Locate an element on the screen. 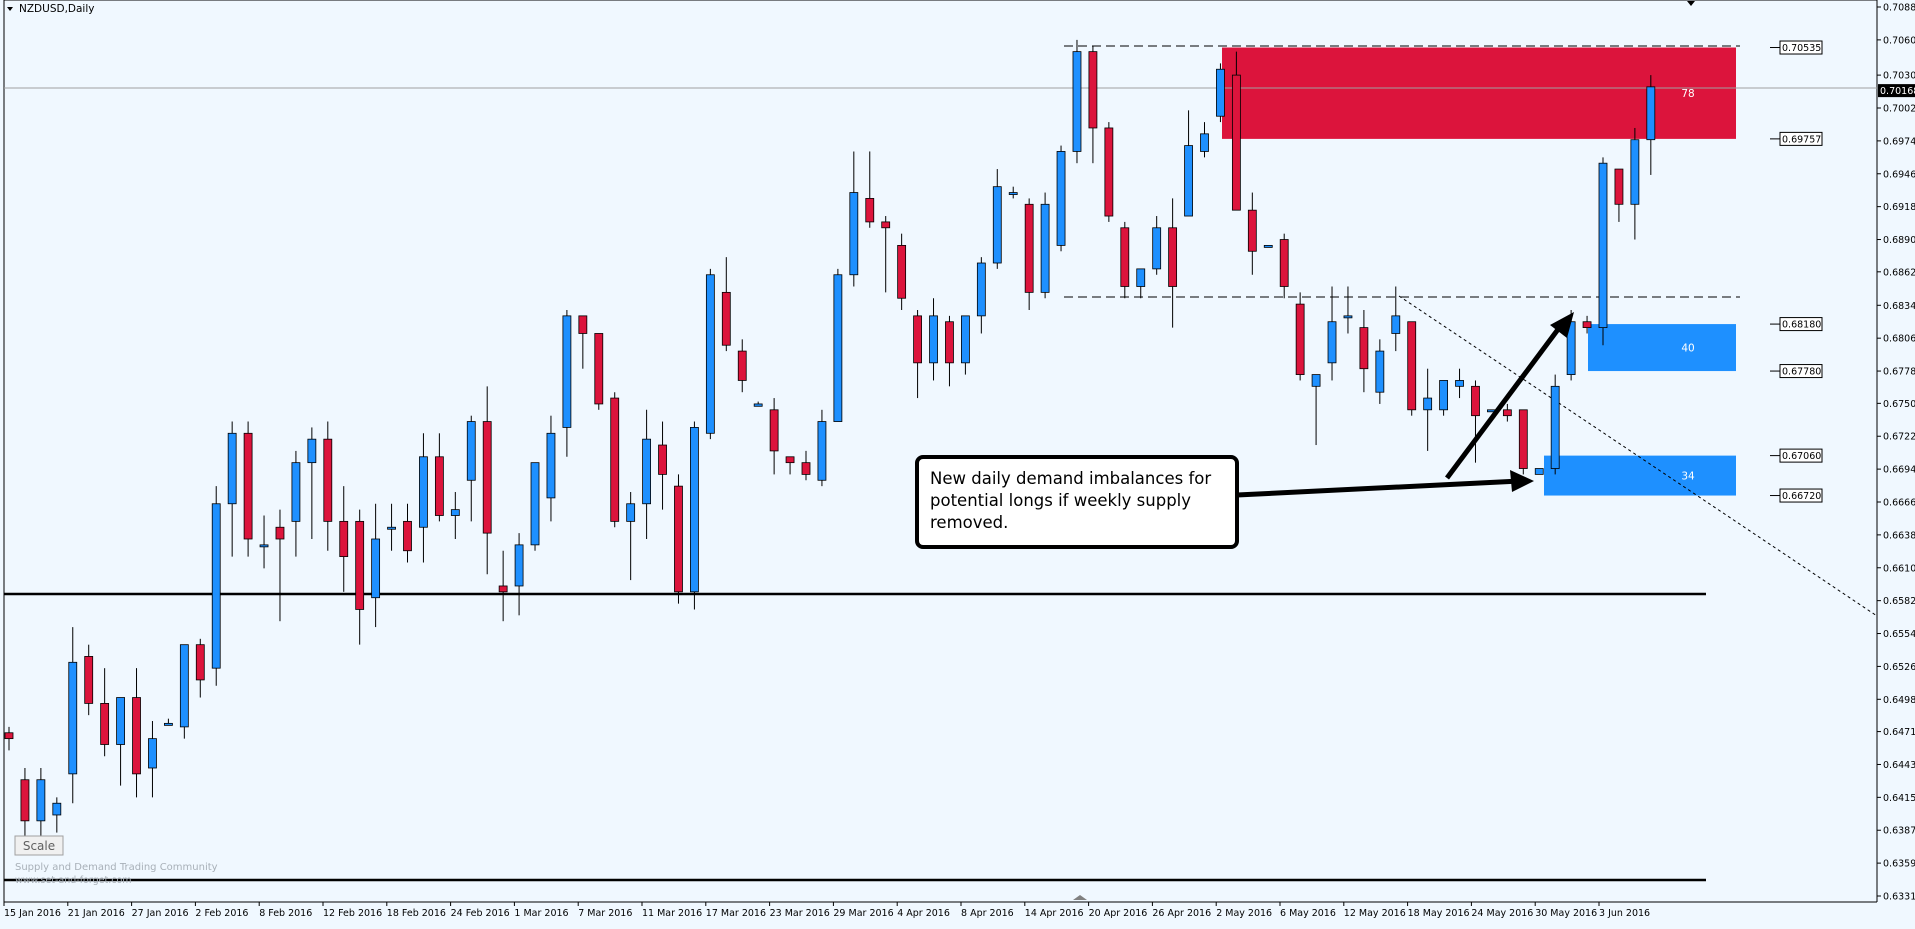 The width and height of the screenshot is (1915, 929). scale-button-bg is located at coordinates (39, 845).